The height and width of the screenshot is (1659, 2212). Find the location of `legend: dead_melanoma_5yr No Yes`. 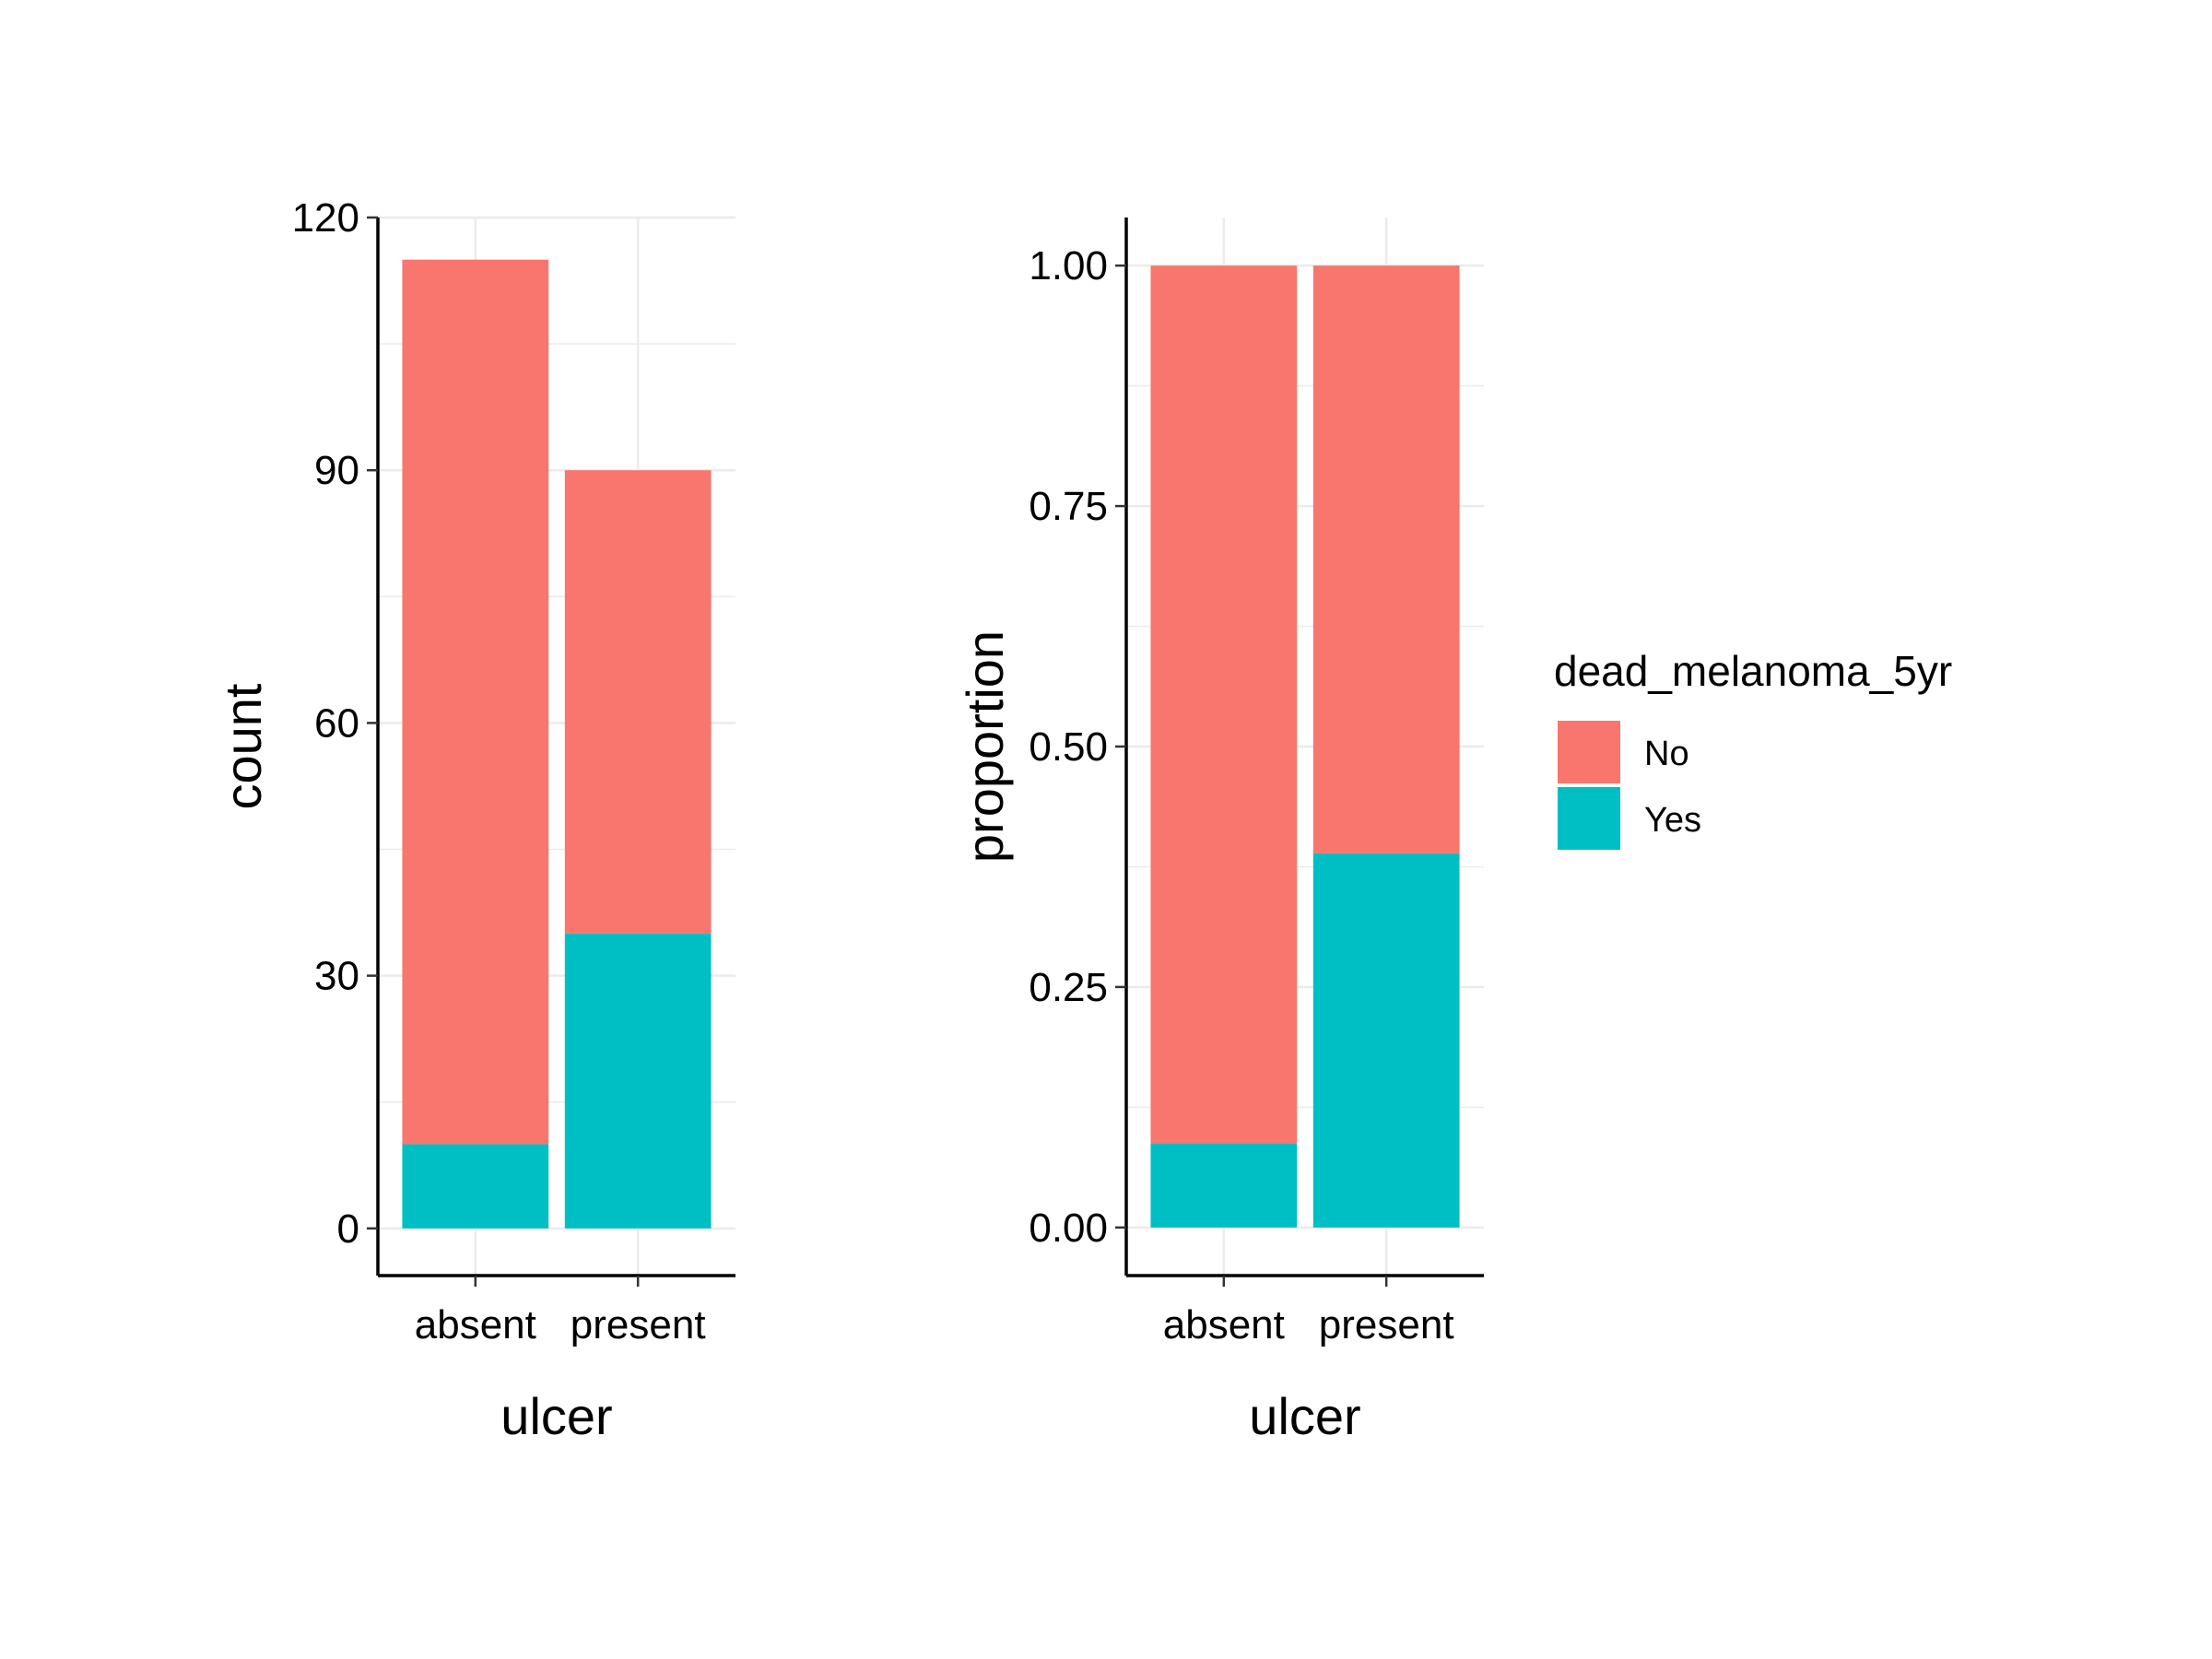

legend: dead_melanoma_5yr No Yes is located at coordinates (1753, 748).